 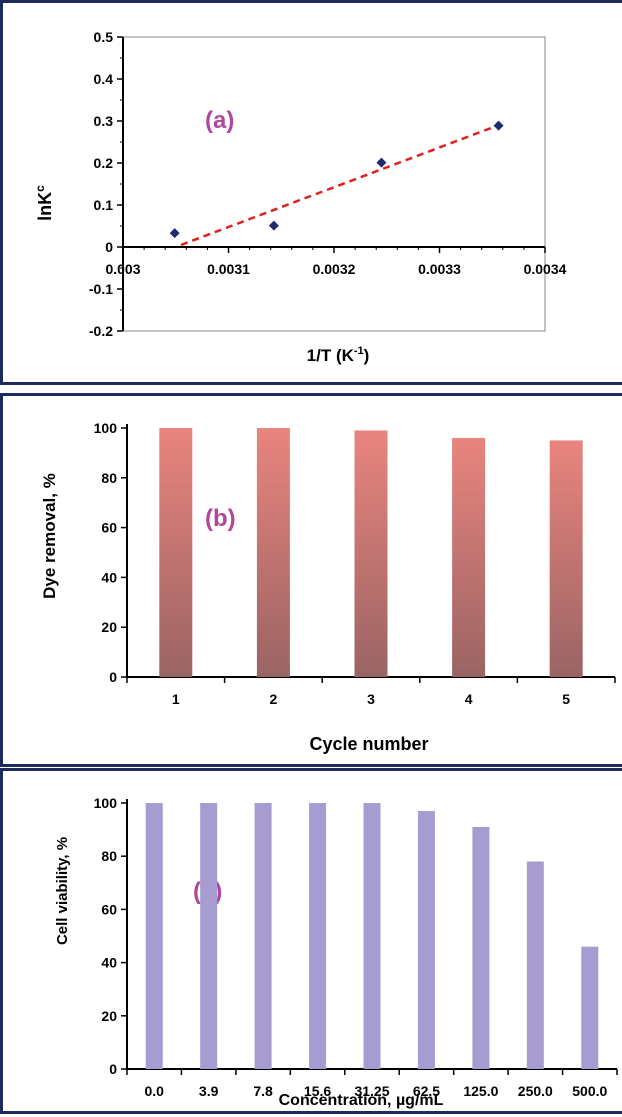 What do you see at coordinates (62, 891) in the screenshot?
I see `y-axis-title-c: Cell viability, %` at bounding box center [62, 891].